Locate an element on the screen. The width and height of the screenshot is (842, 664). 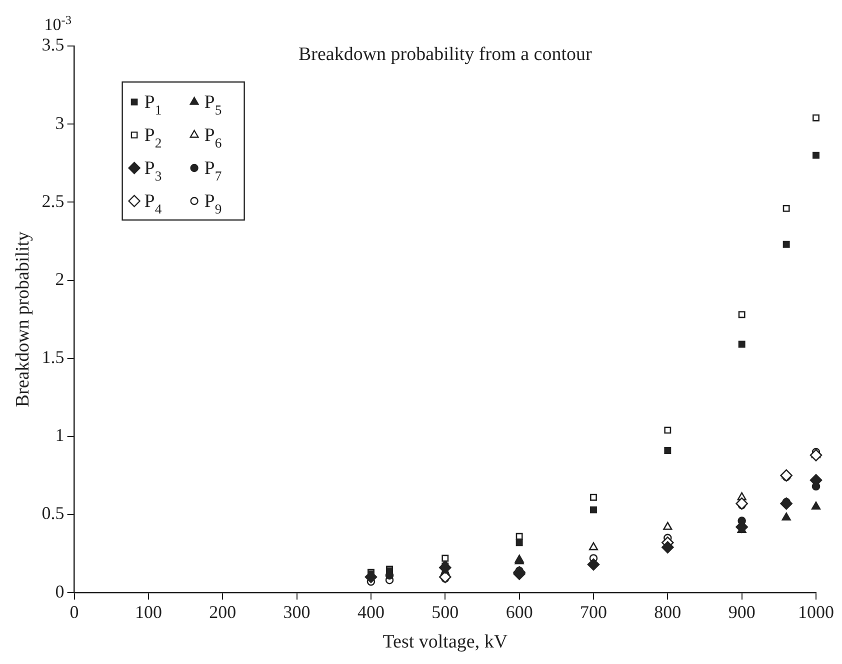
y-tick-label: 2.5 is located at coordinates (53, 200).